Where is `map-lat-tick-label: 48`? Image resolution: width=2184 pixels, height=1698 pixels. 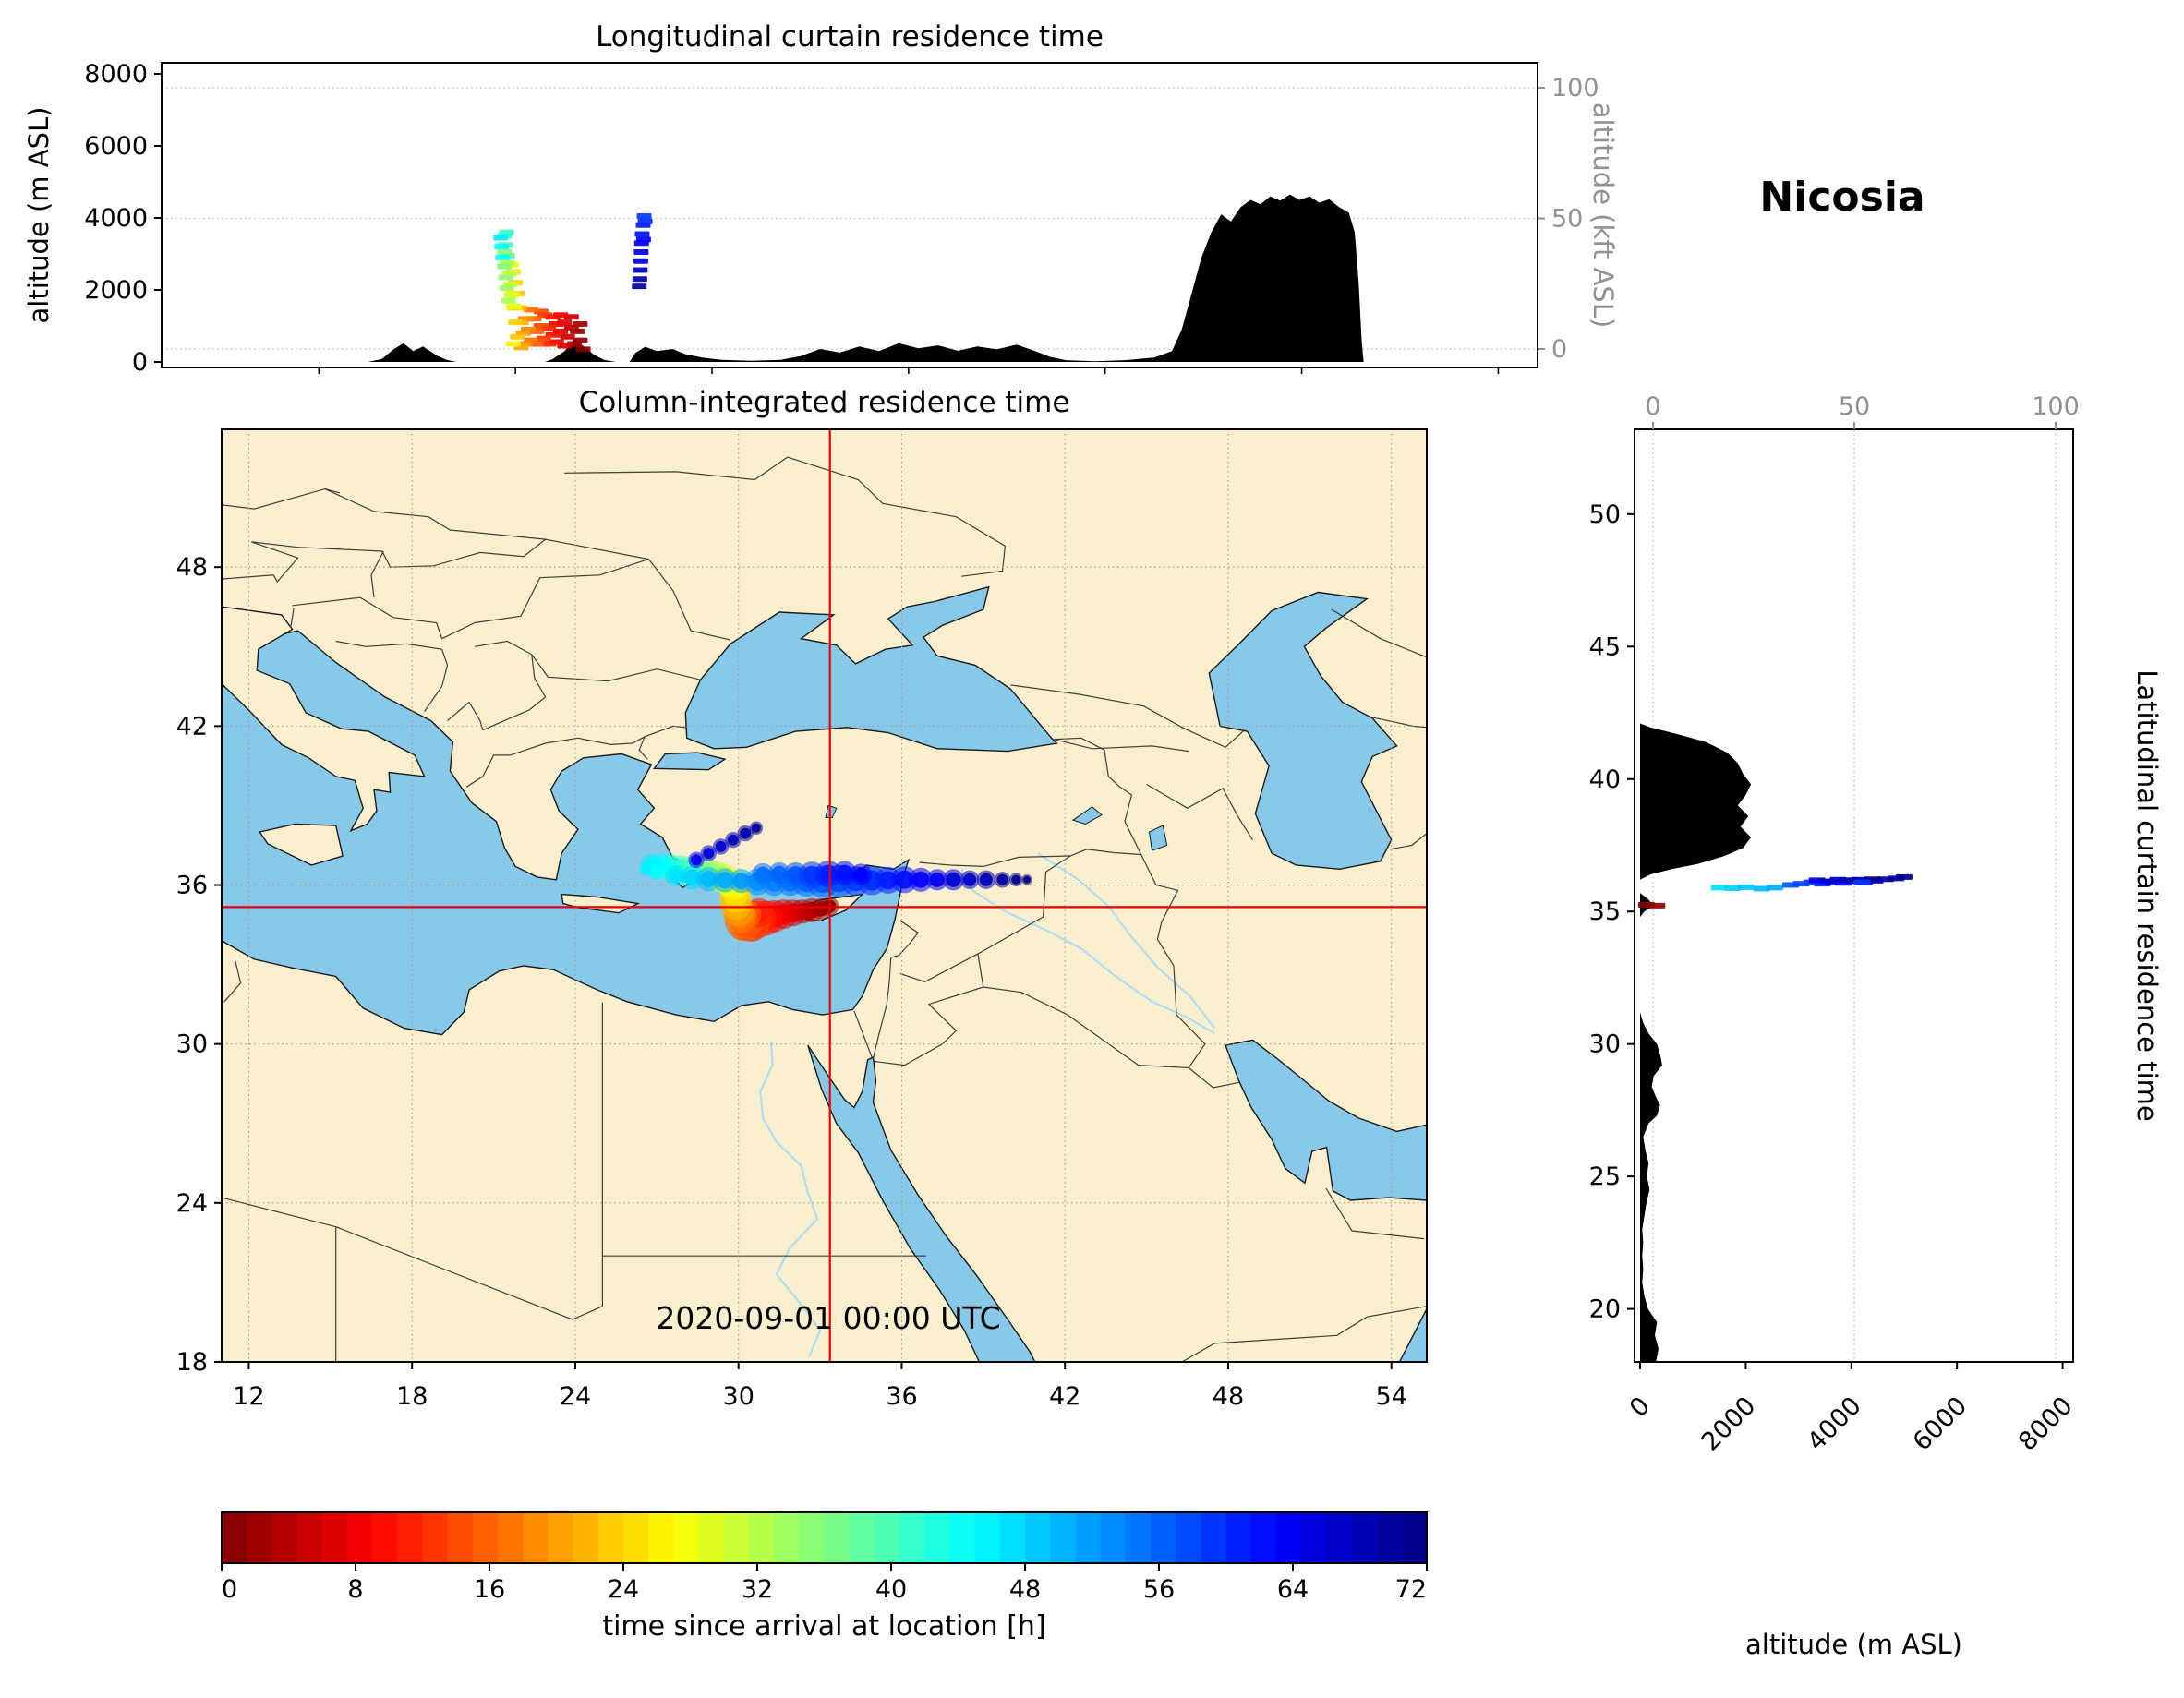 map-lat-tick-label: 48 is located at coordinates (192, 567).